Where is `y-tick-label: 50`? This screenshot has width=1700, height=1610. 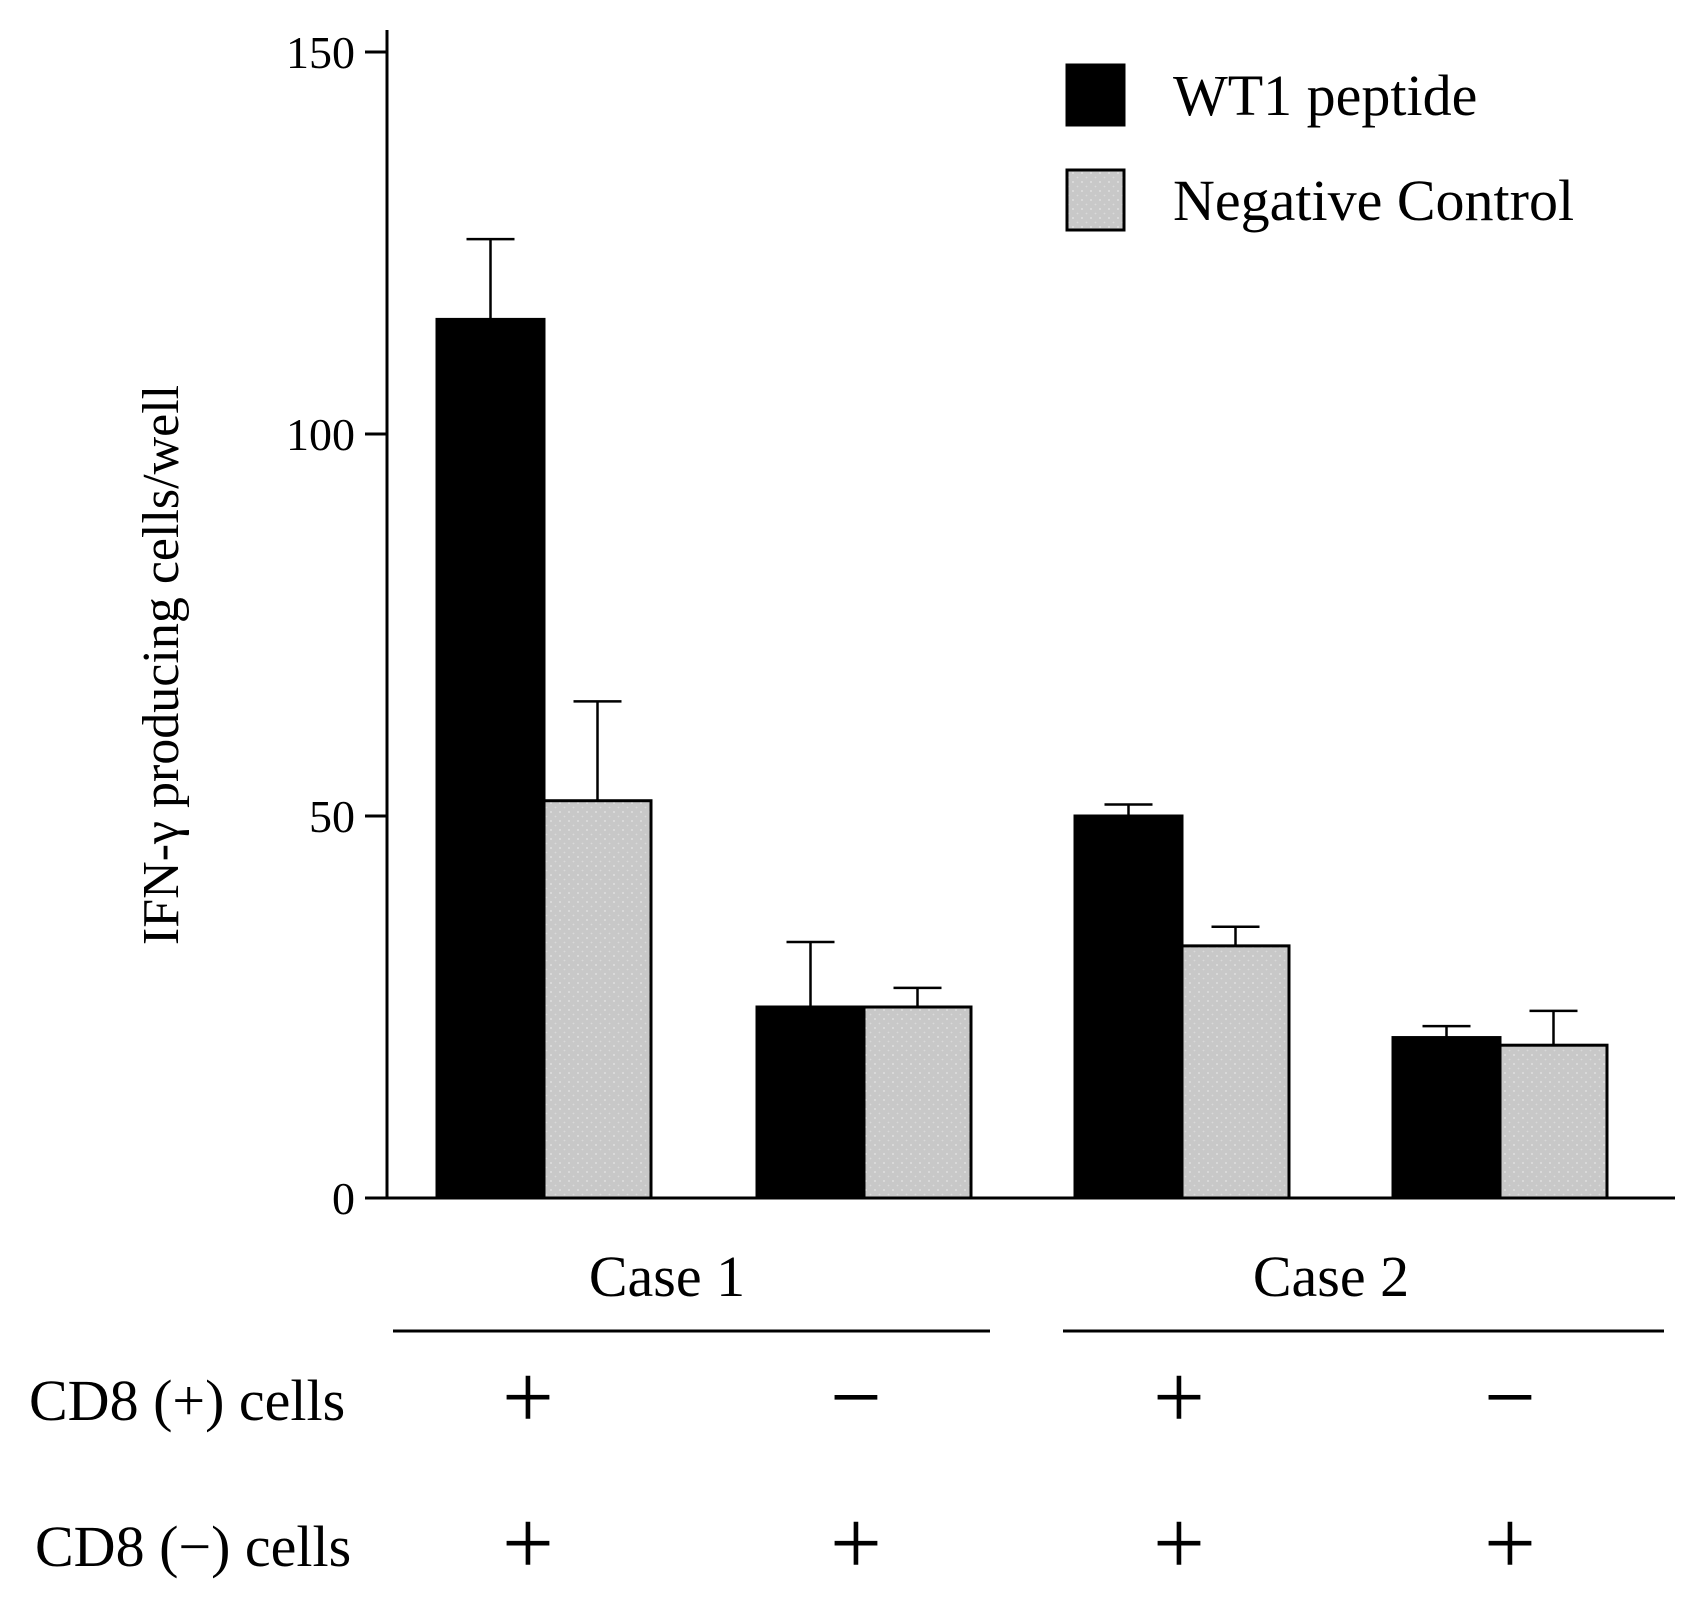
y-tick-label: 50 is located at coordinates (332, 816).